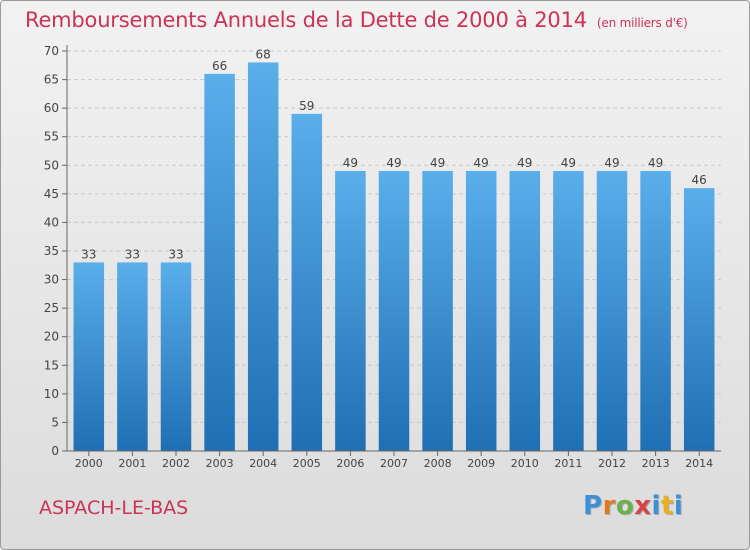  I want to click on x-tick-label: 2005, so click(307, 463).